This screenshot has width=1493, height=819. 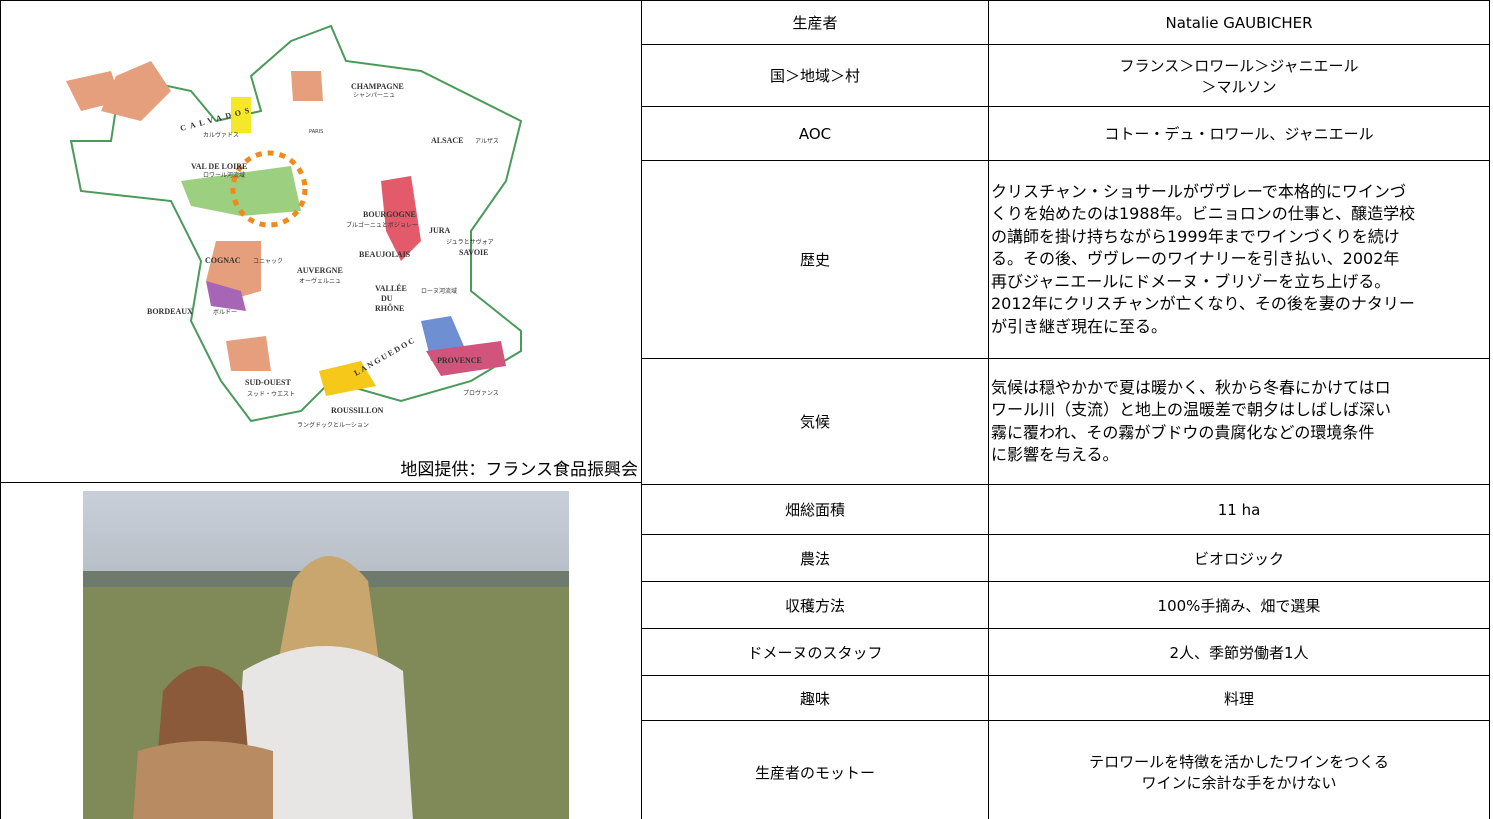 I want to click on map-label: ブルゴーニュとボジョレー, so click(x=382, y=225).